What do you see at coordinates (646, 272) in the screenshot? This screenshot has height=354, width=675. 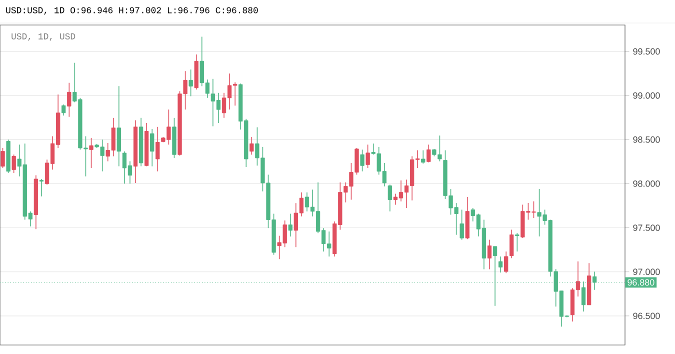 I see `y-tick-label: 97.000` at bounding box center [646, 272].